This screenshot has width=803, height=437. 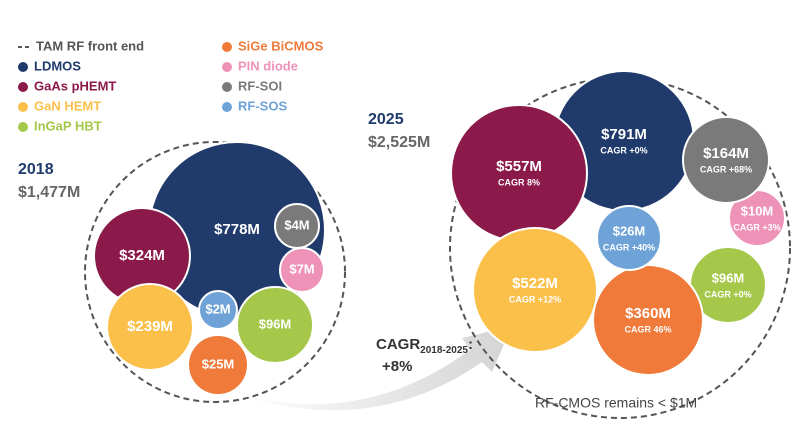 I want to click on value-label: $4M, so click(x=296, y=224).